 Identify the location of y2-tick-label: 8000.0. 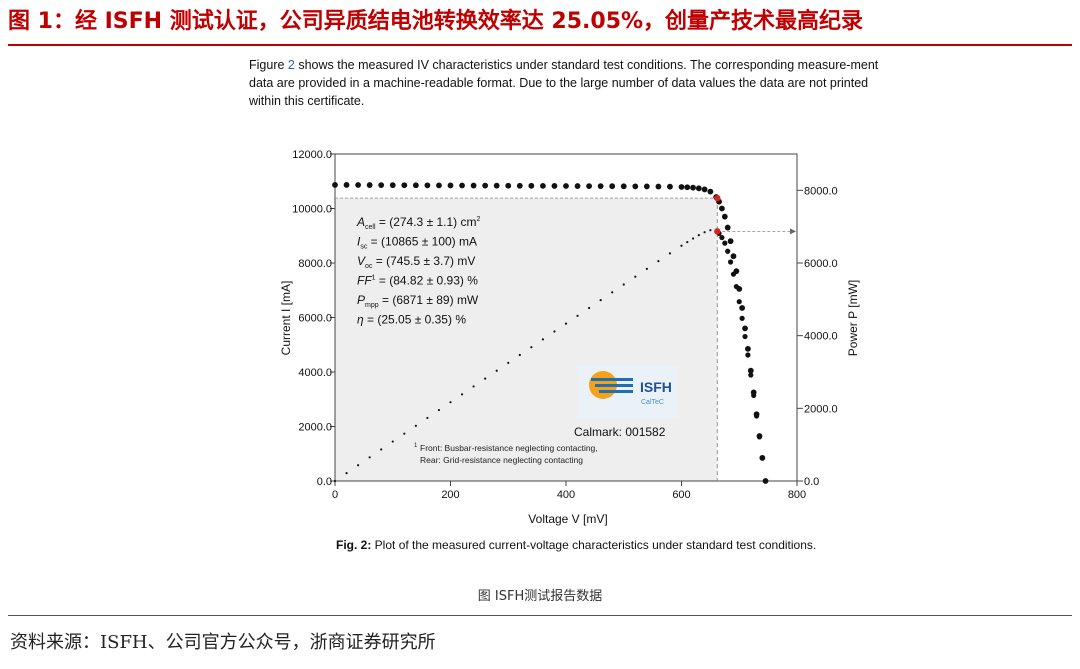
(821, 191).